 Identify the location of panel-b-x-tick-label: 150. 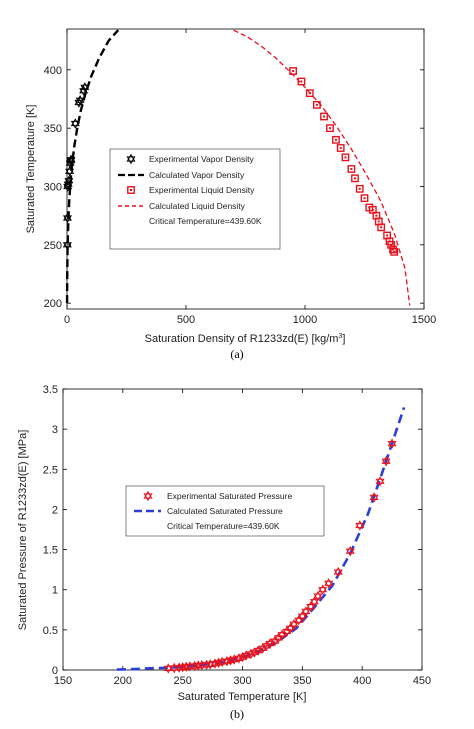
(63, 681).